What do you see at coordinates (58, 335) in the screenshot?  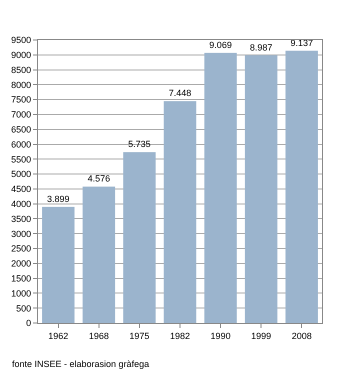 I see `x-tick-label: 1962` at bounding box center [58, 335].